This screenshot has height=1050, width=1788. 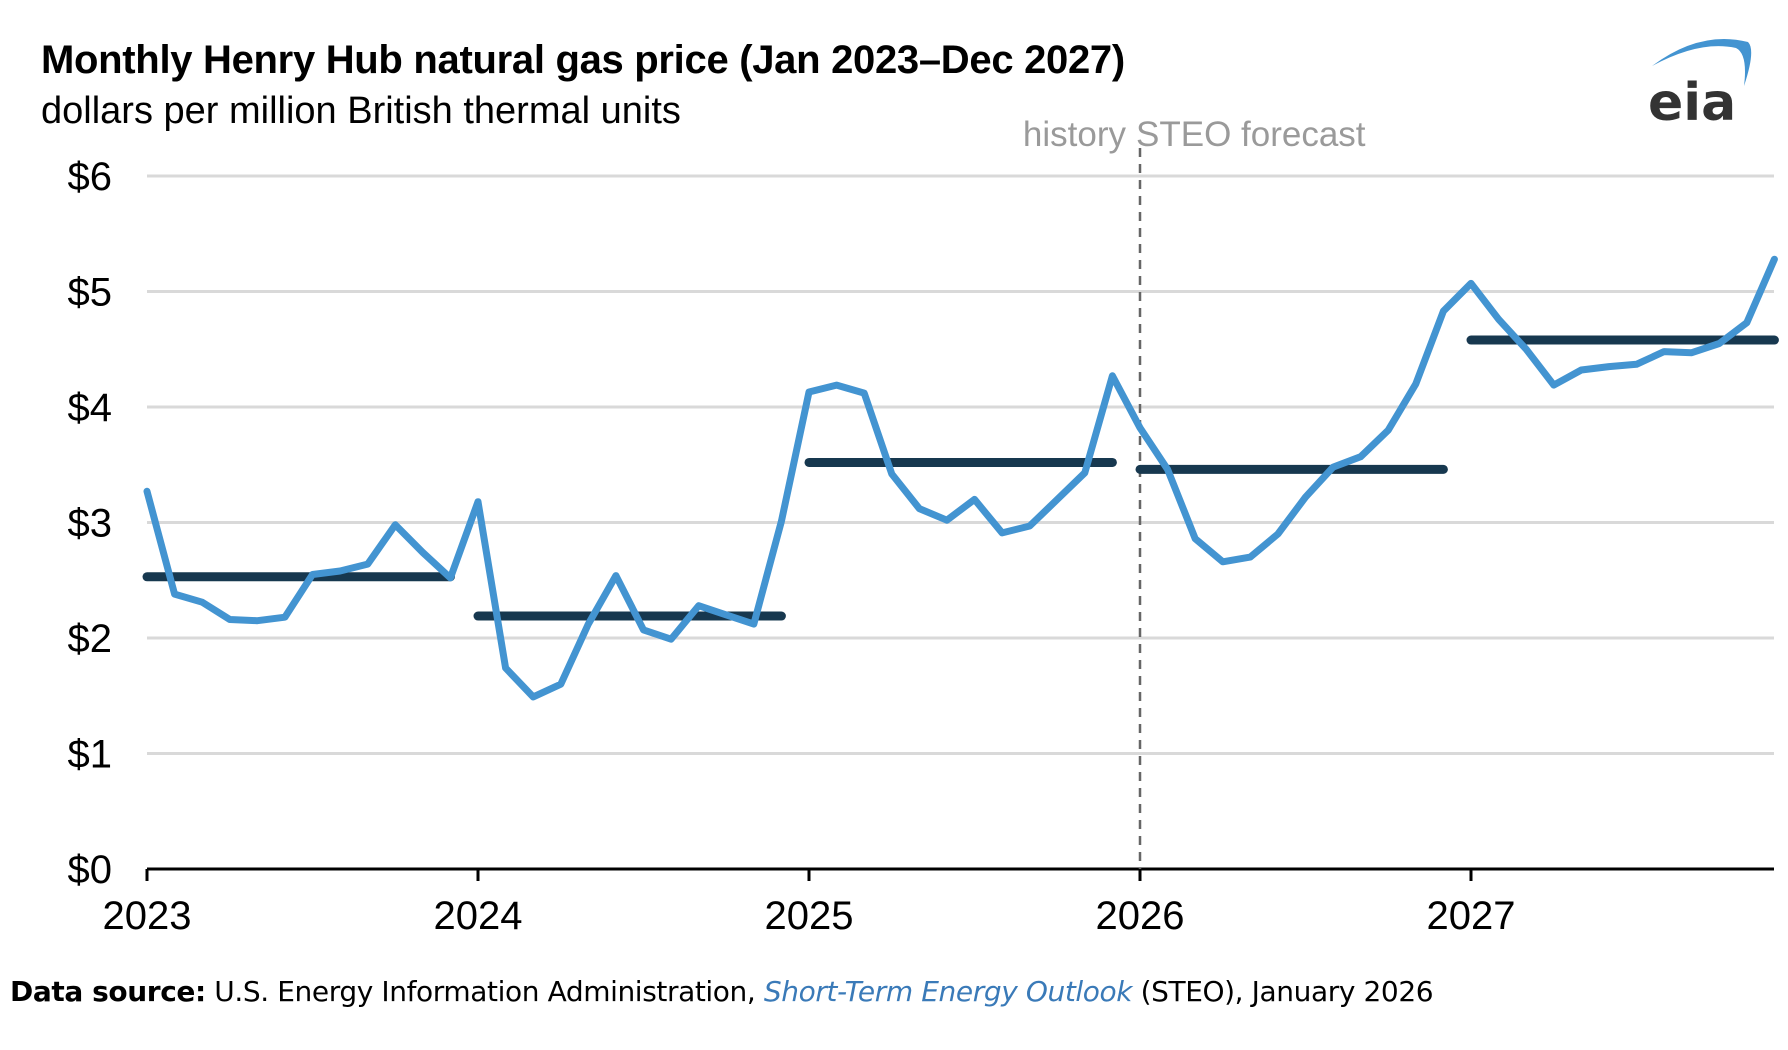 What do you see at coordinates (938, 902) in the screenshot?
I see `x-axis: 2023 2024 2025 2026 2027` at bounding box center [938, 902].